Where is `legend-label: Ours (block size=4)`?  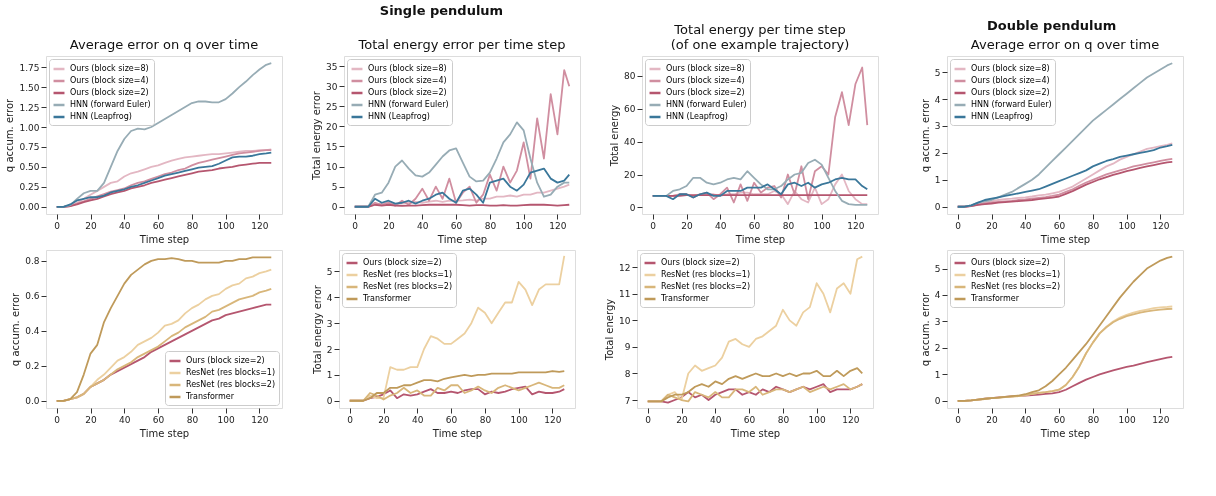 legend-label: Ours (block size=4) is located at coordinates (1010, 80).